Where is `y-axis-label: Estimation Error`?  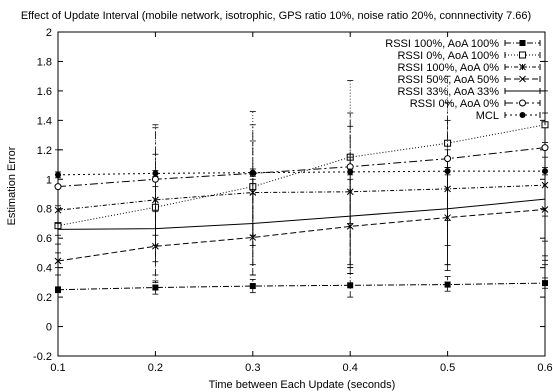 y-axis-label: Estimation Error is located at coordinates (12, 185).